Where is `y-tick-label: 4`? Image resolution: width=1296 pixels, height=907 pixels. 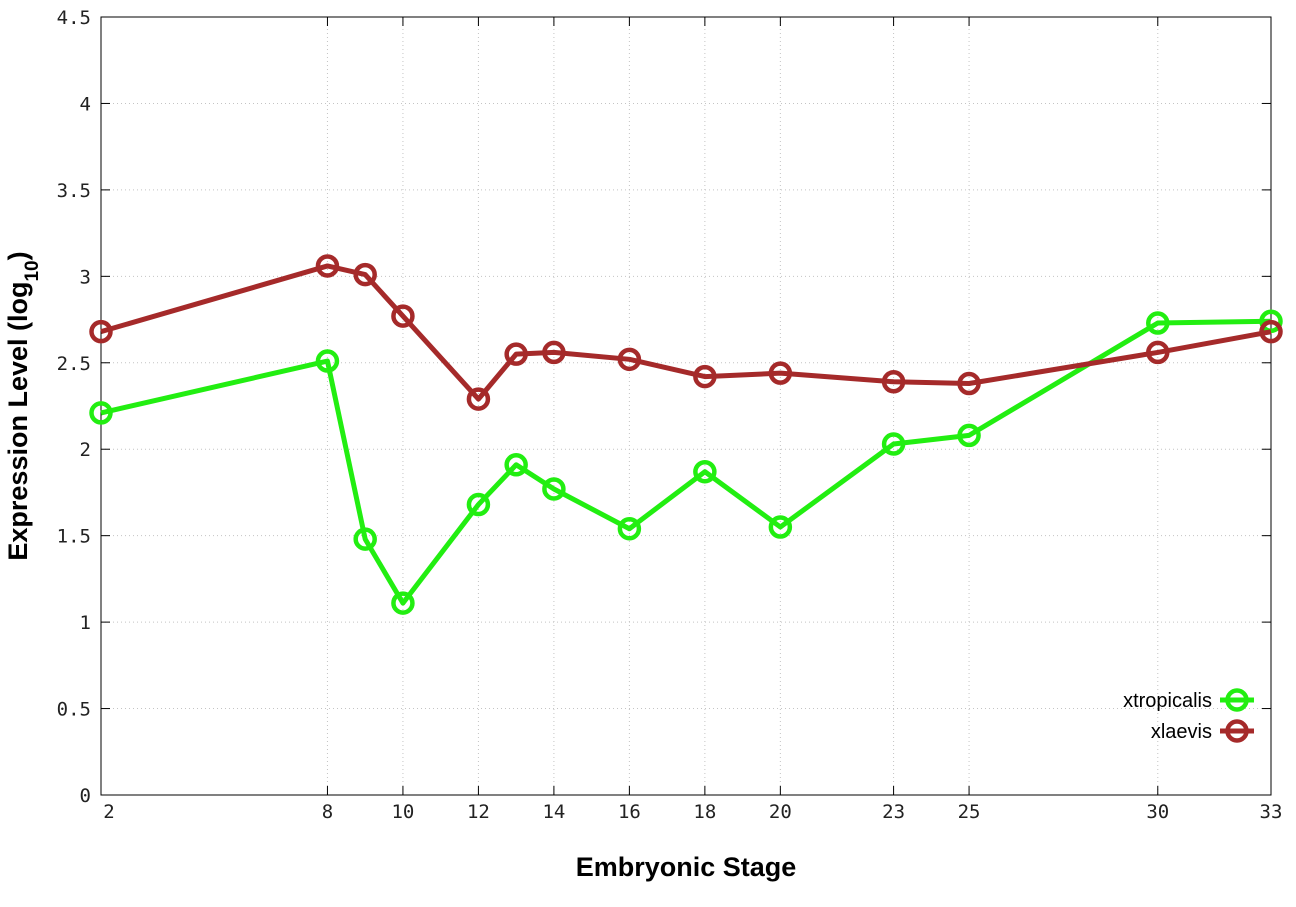
y-tick-label: 4 is located at coordinates (85, 104).